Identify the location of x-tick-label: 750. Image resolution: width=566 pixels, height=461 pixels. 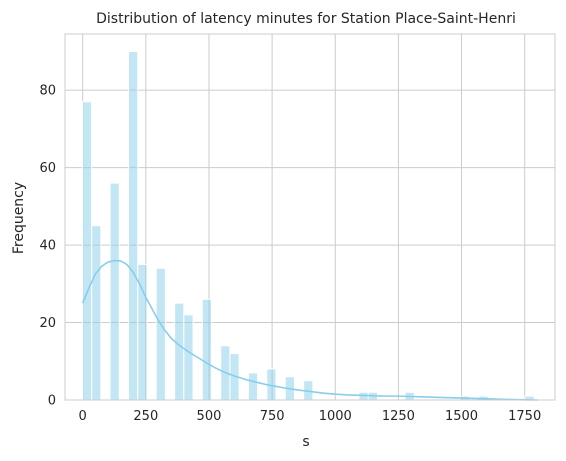
(272, 416).